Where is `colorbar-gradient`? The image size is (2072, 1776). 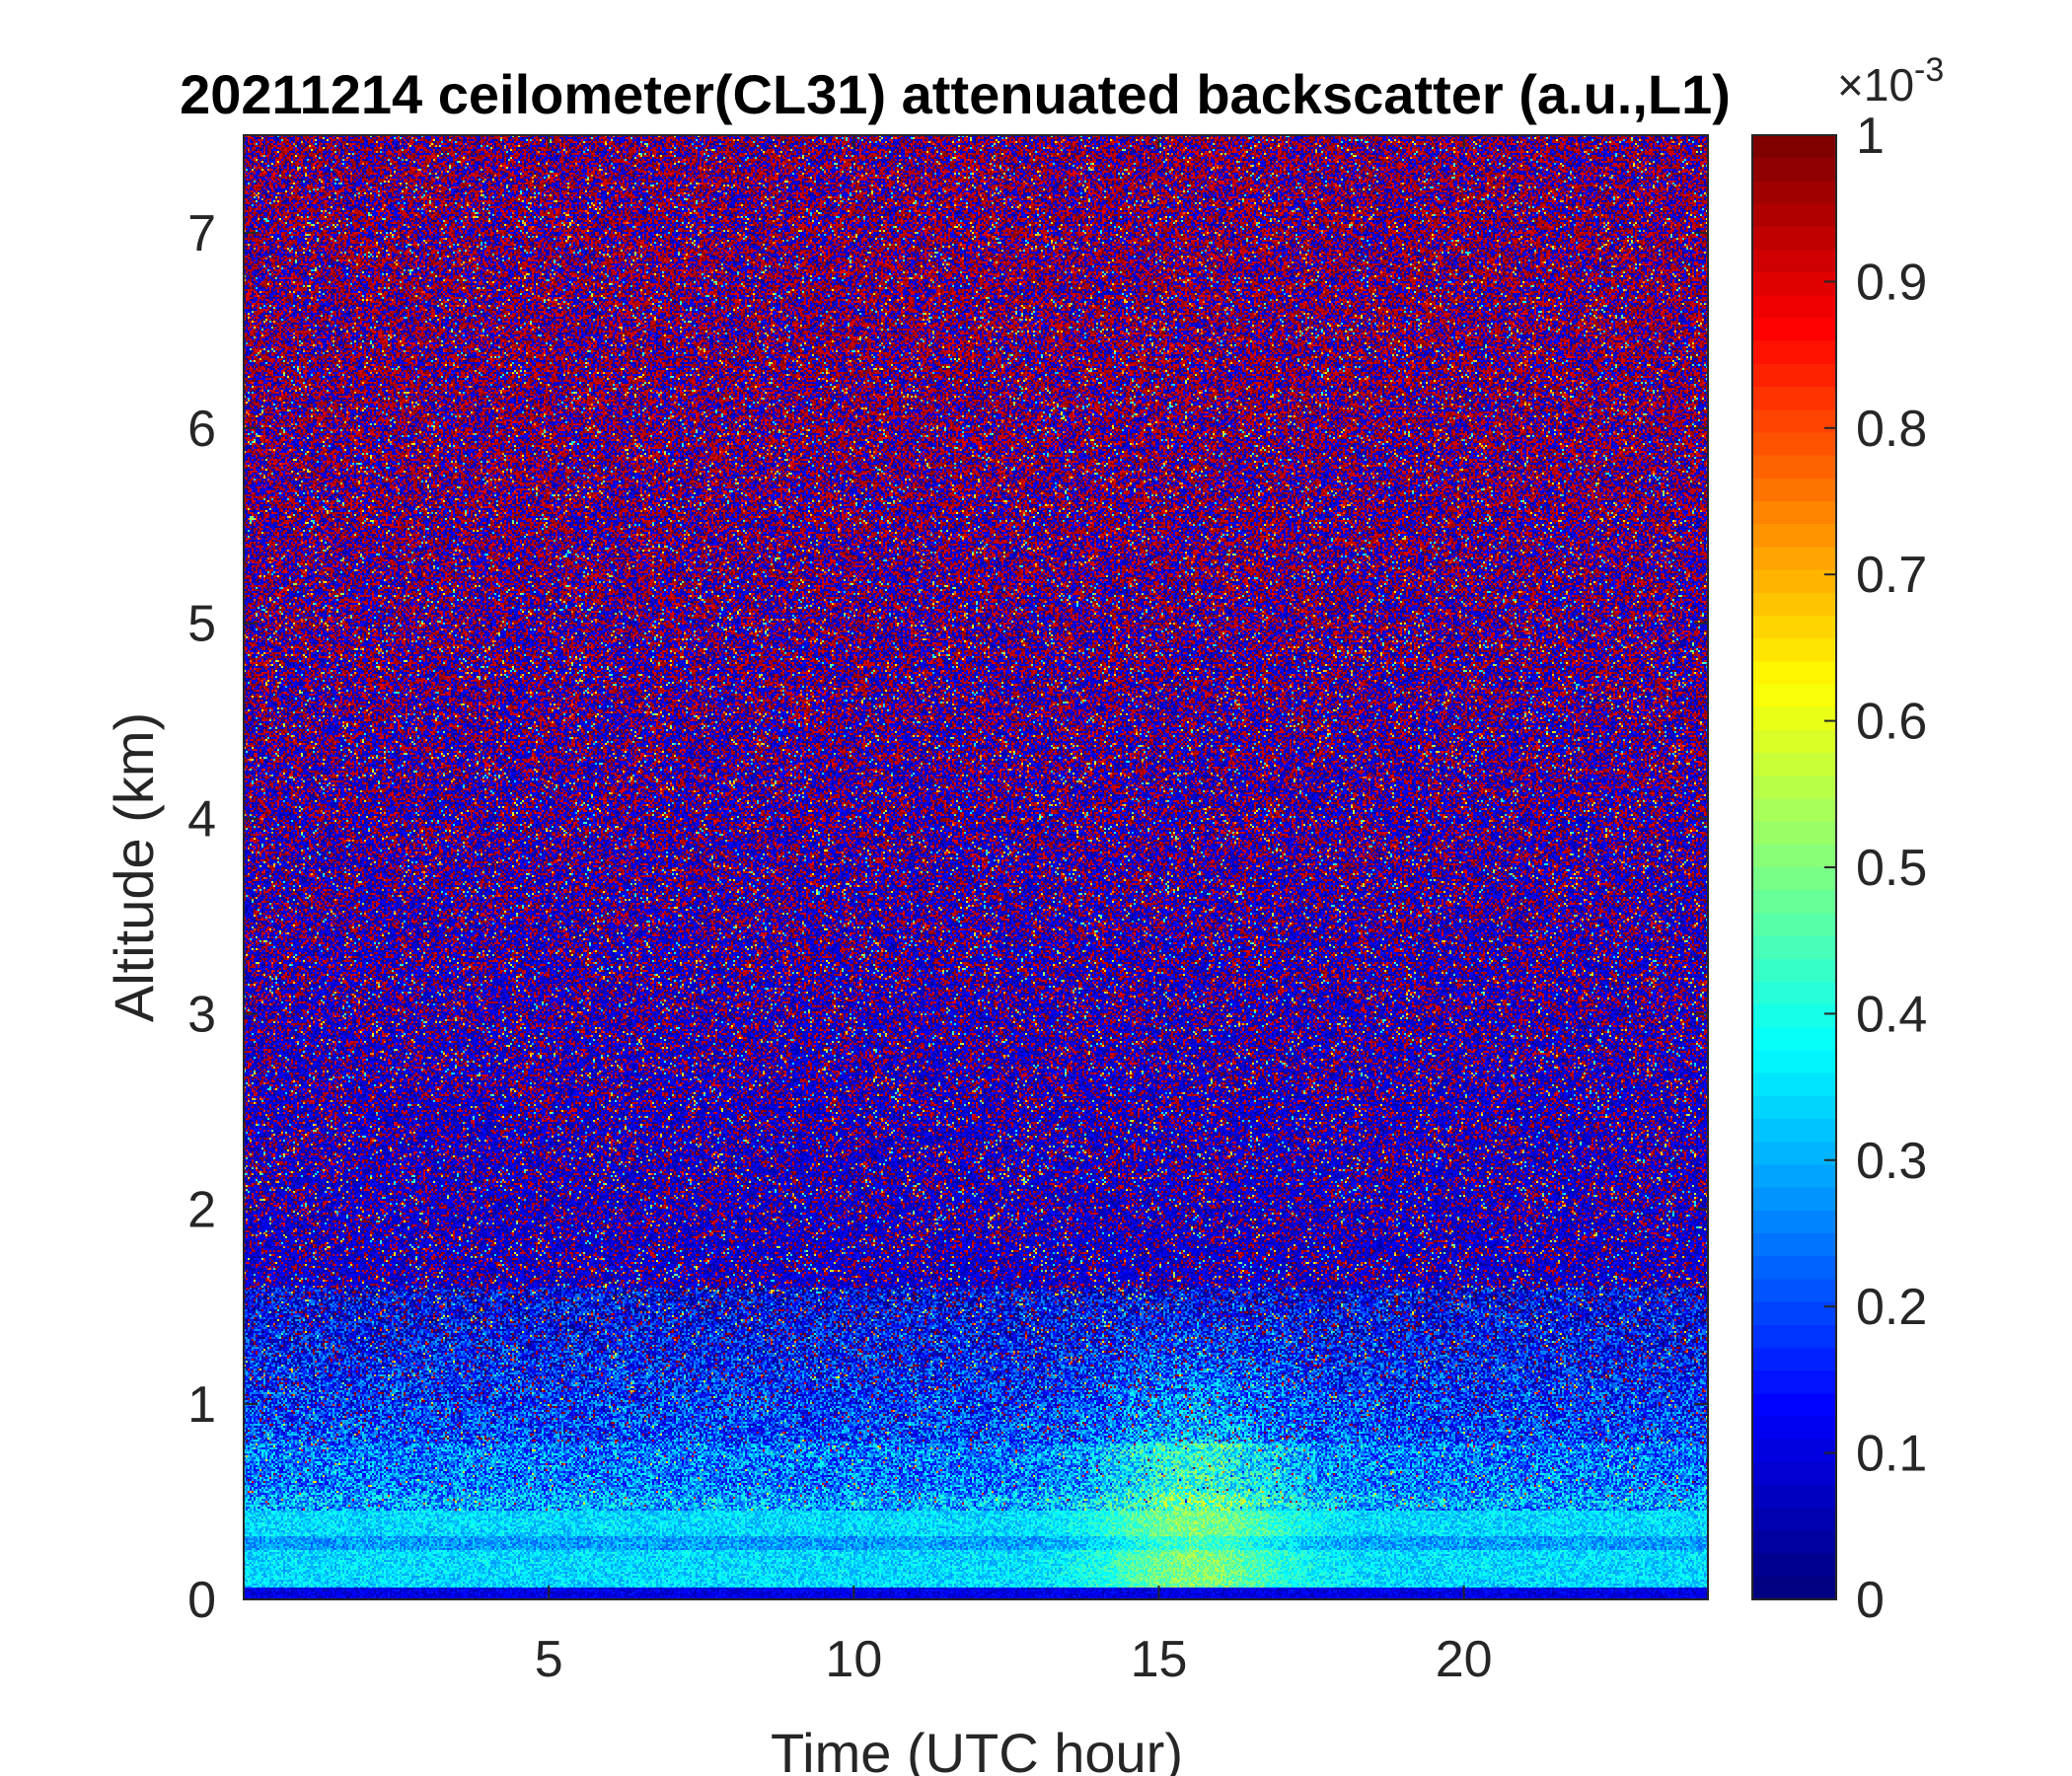 colorbar-gradient is located at coordinates (1794, 867).